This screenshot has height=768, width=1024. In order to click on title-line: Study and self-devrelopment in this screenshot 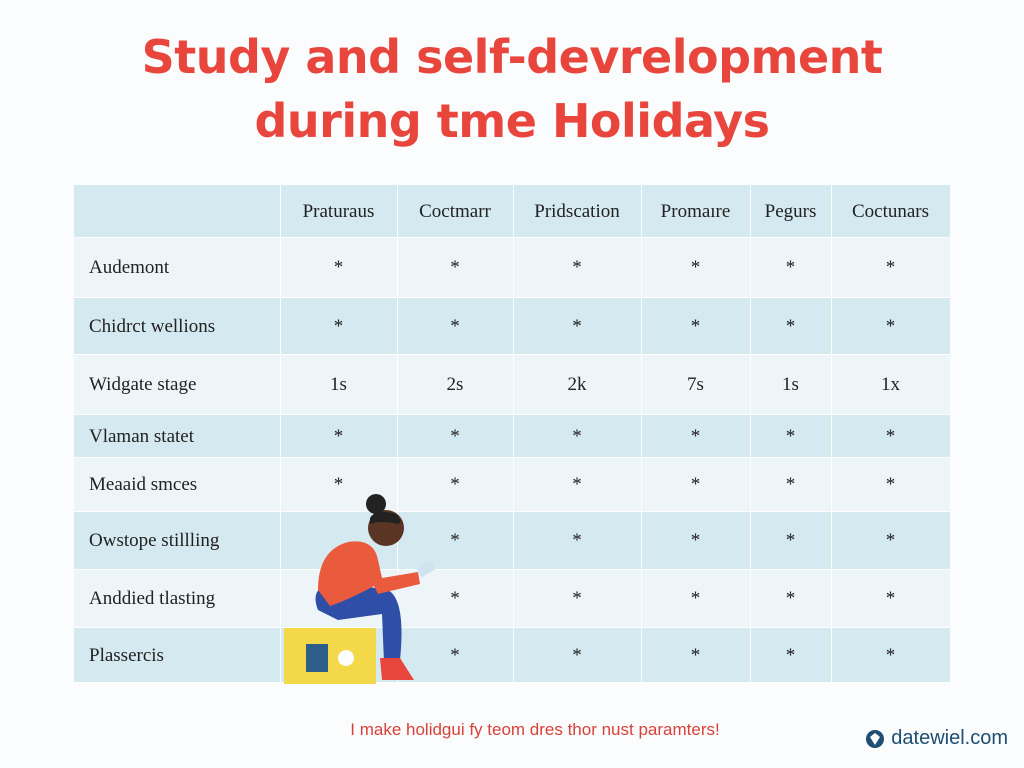, I will do `click(512, 57)`.